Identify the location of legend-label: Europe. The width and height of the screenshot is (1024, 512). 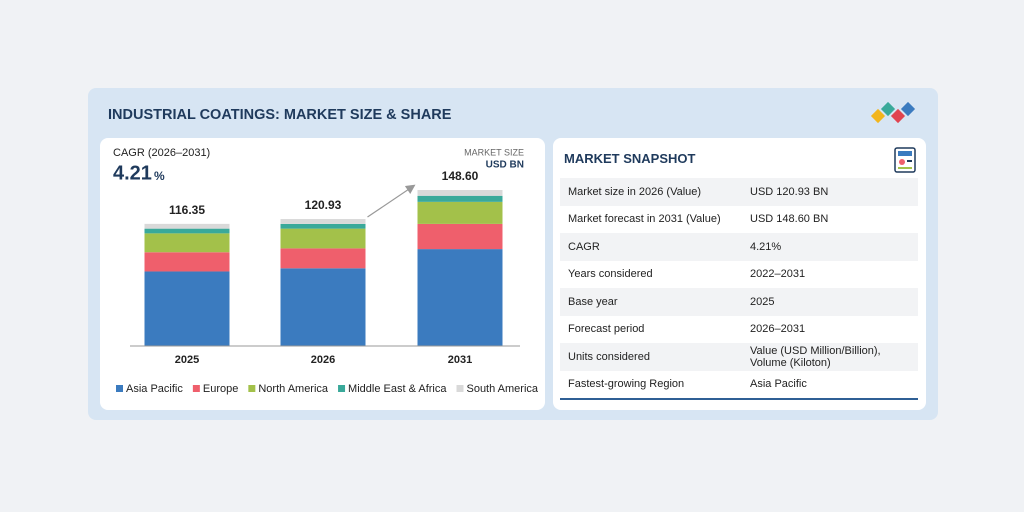
(220, 389).